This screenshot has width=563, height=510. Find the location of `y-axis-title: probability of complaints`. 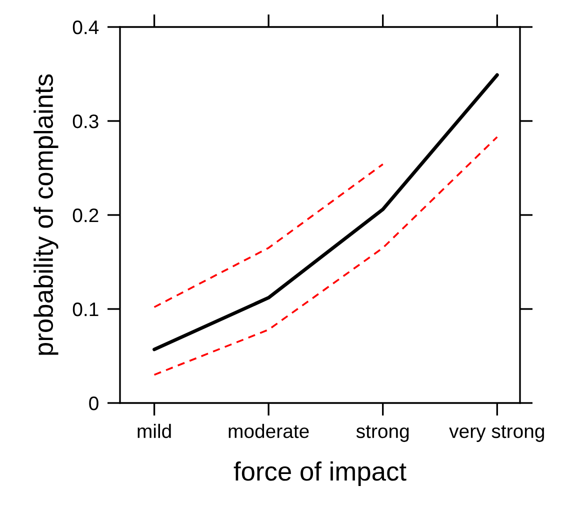

y-axis-title: probability of complaints is located at coordinates (46, 214).